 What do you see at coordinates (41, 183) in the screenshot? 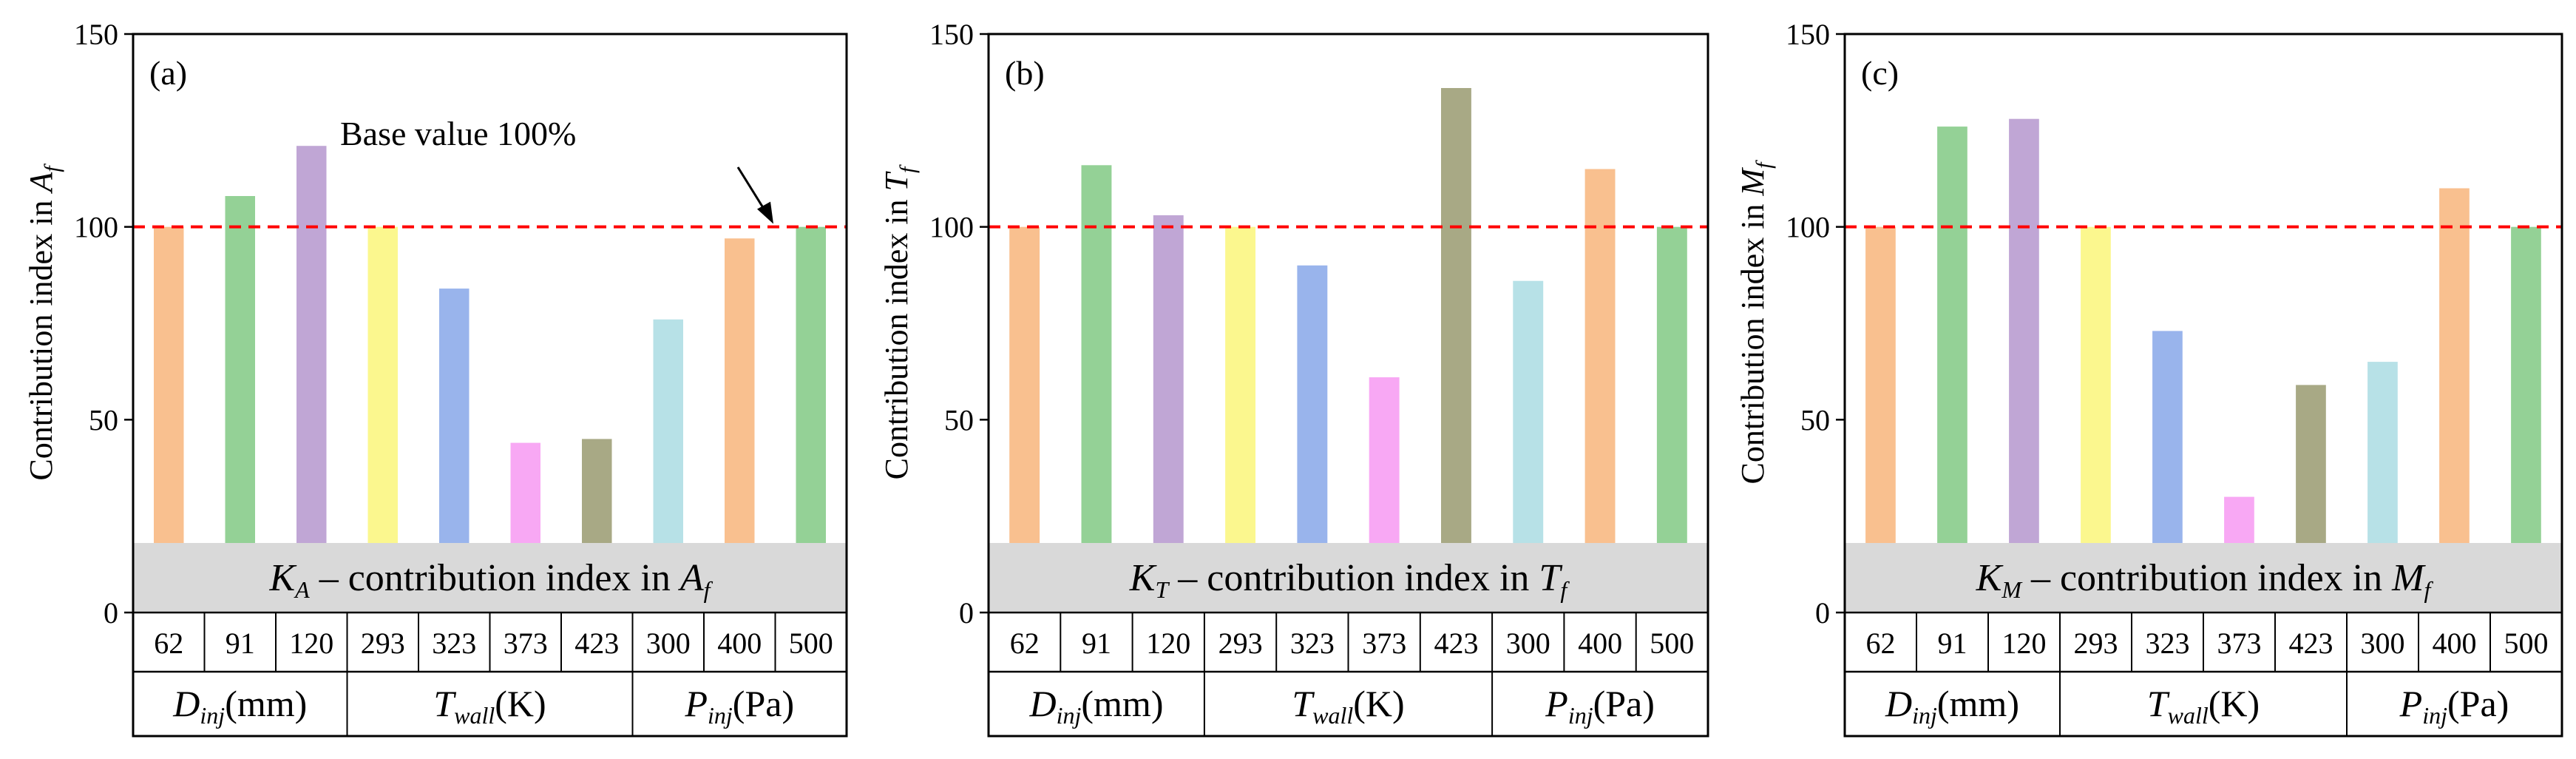
I see `y-axis-label-symbol: A` at bounding box center [41, 183].